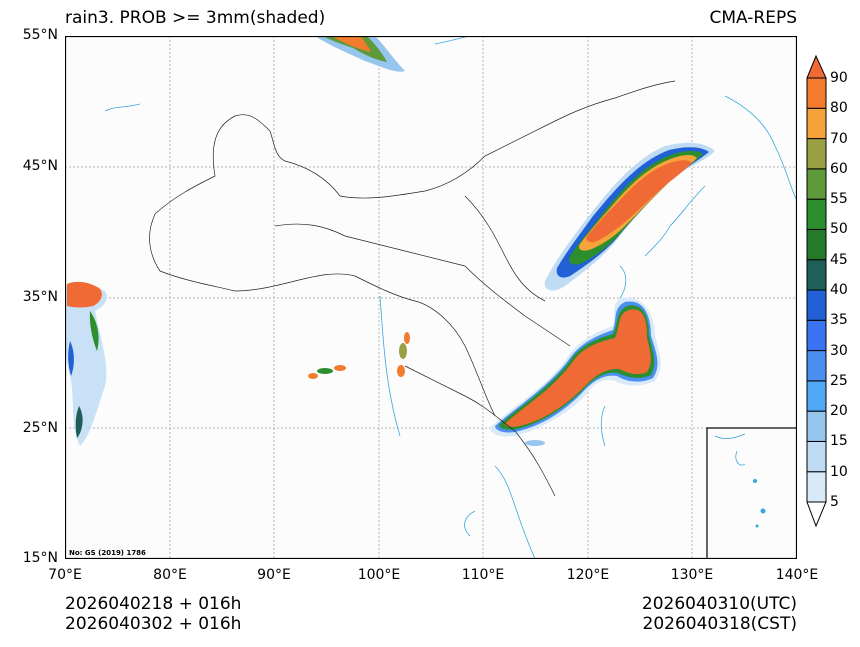  Describe the element at coordinates (153, 624) in the screenshot. I see `init-time-line2: 2026040302 + 016h` at that location.